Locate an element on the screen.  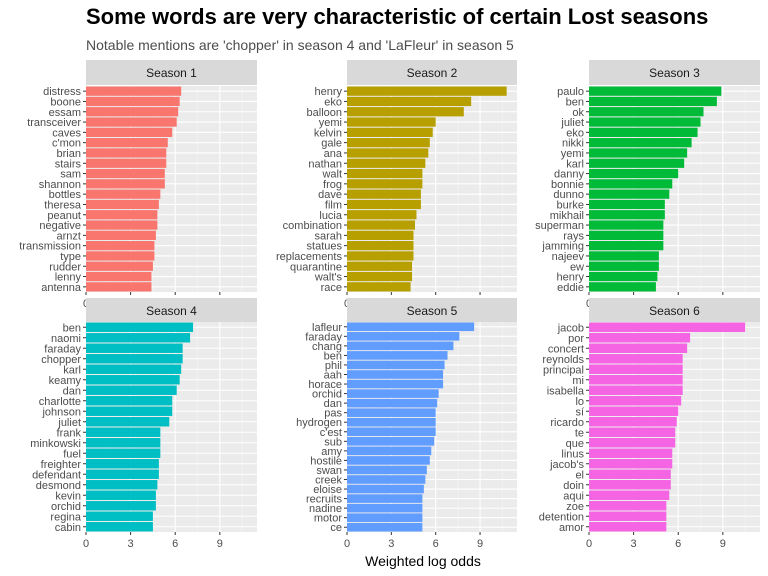
y-tick-label: henry is located at coordinates (570, 278).